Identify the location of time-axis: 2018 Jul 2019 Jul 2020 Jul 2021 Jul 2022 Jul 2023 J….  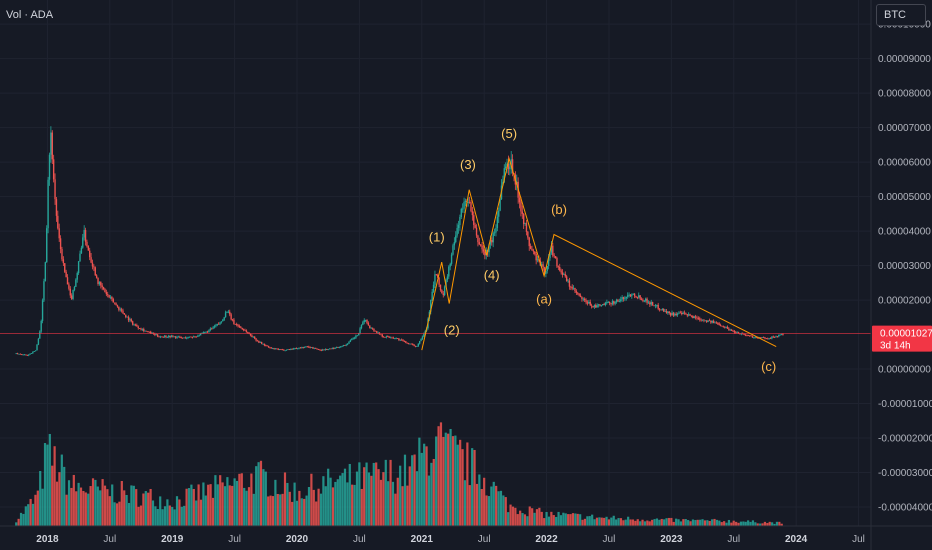
(466, 535).